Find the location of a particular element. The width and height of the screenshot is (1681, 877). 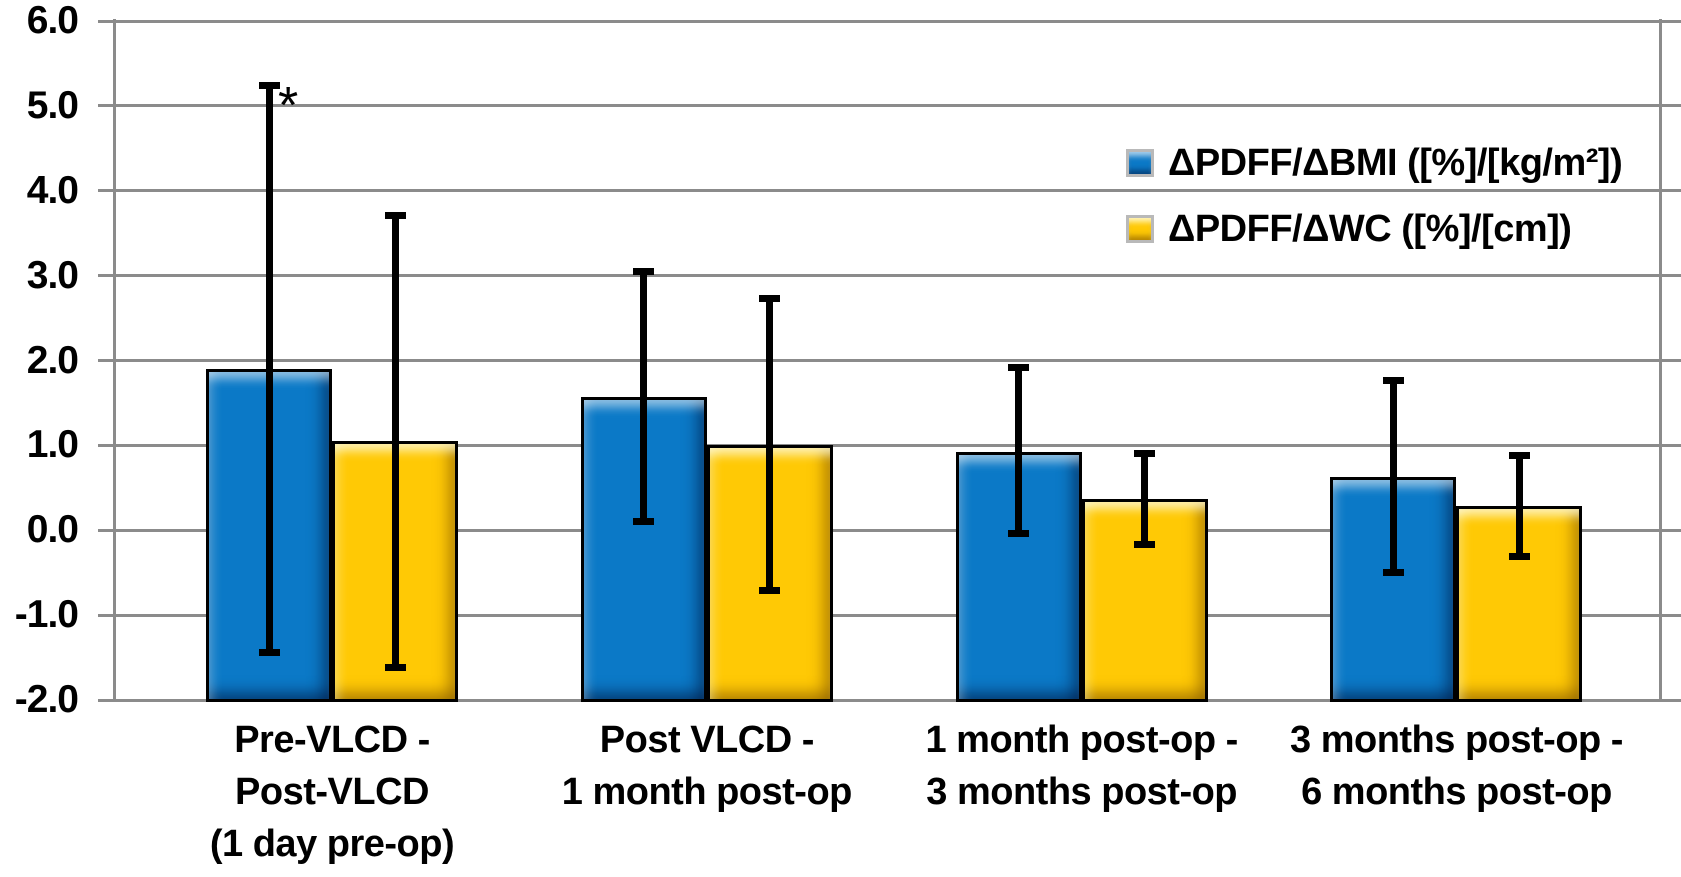

error-bar-bmi-group2 is located at coordinates (644, 396).